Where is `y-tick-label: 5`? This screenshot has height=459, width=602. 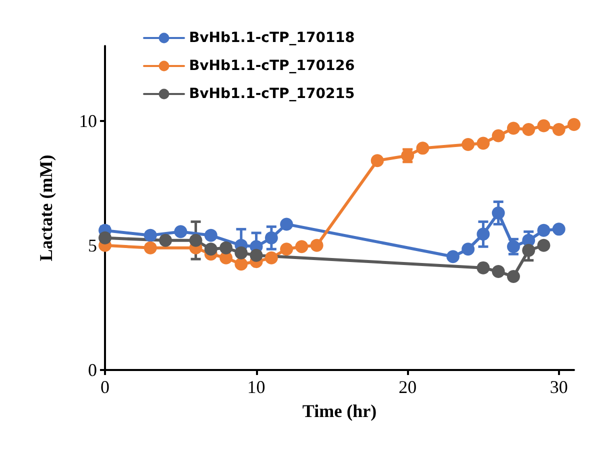 y-tick-label: 5 is located at coordinates (92, 245).